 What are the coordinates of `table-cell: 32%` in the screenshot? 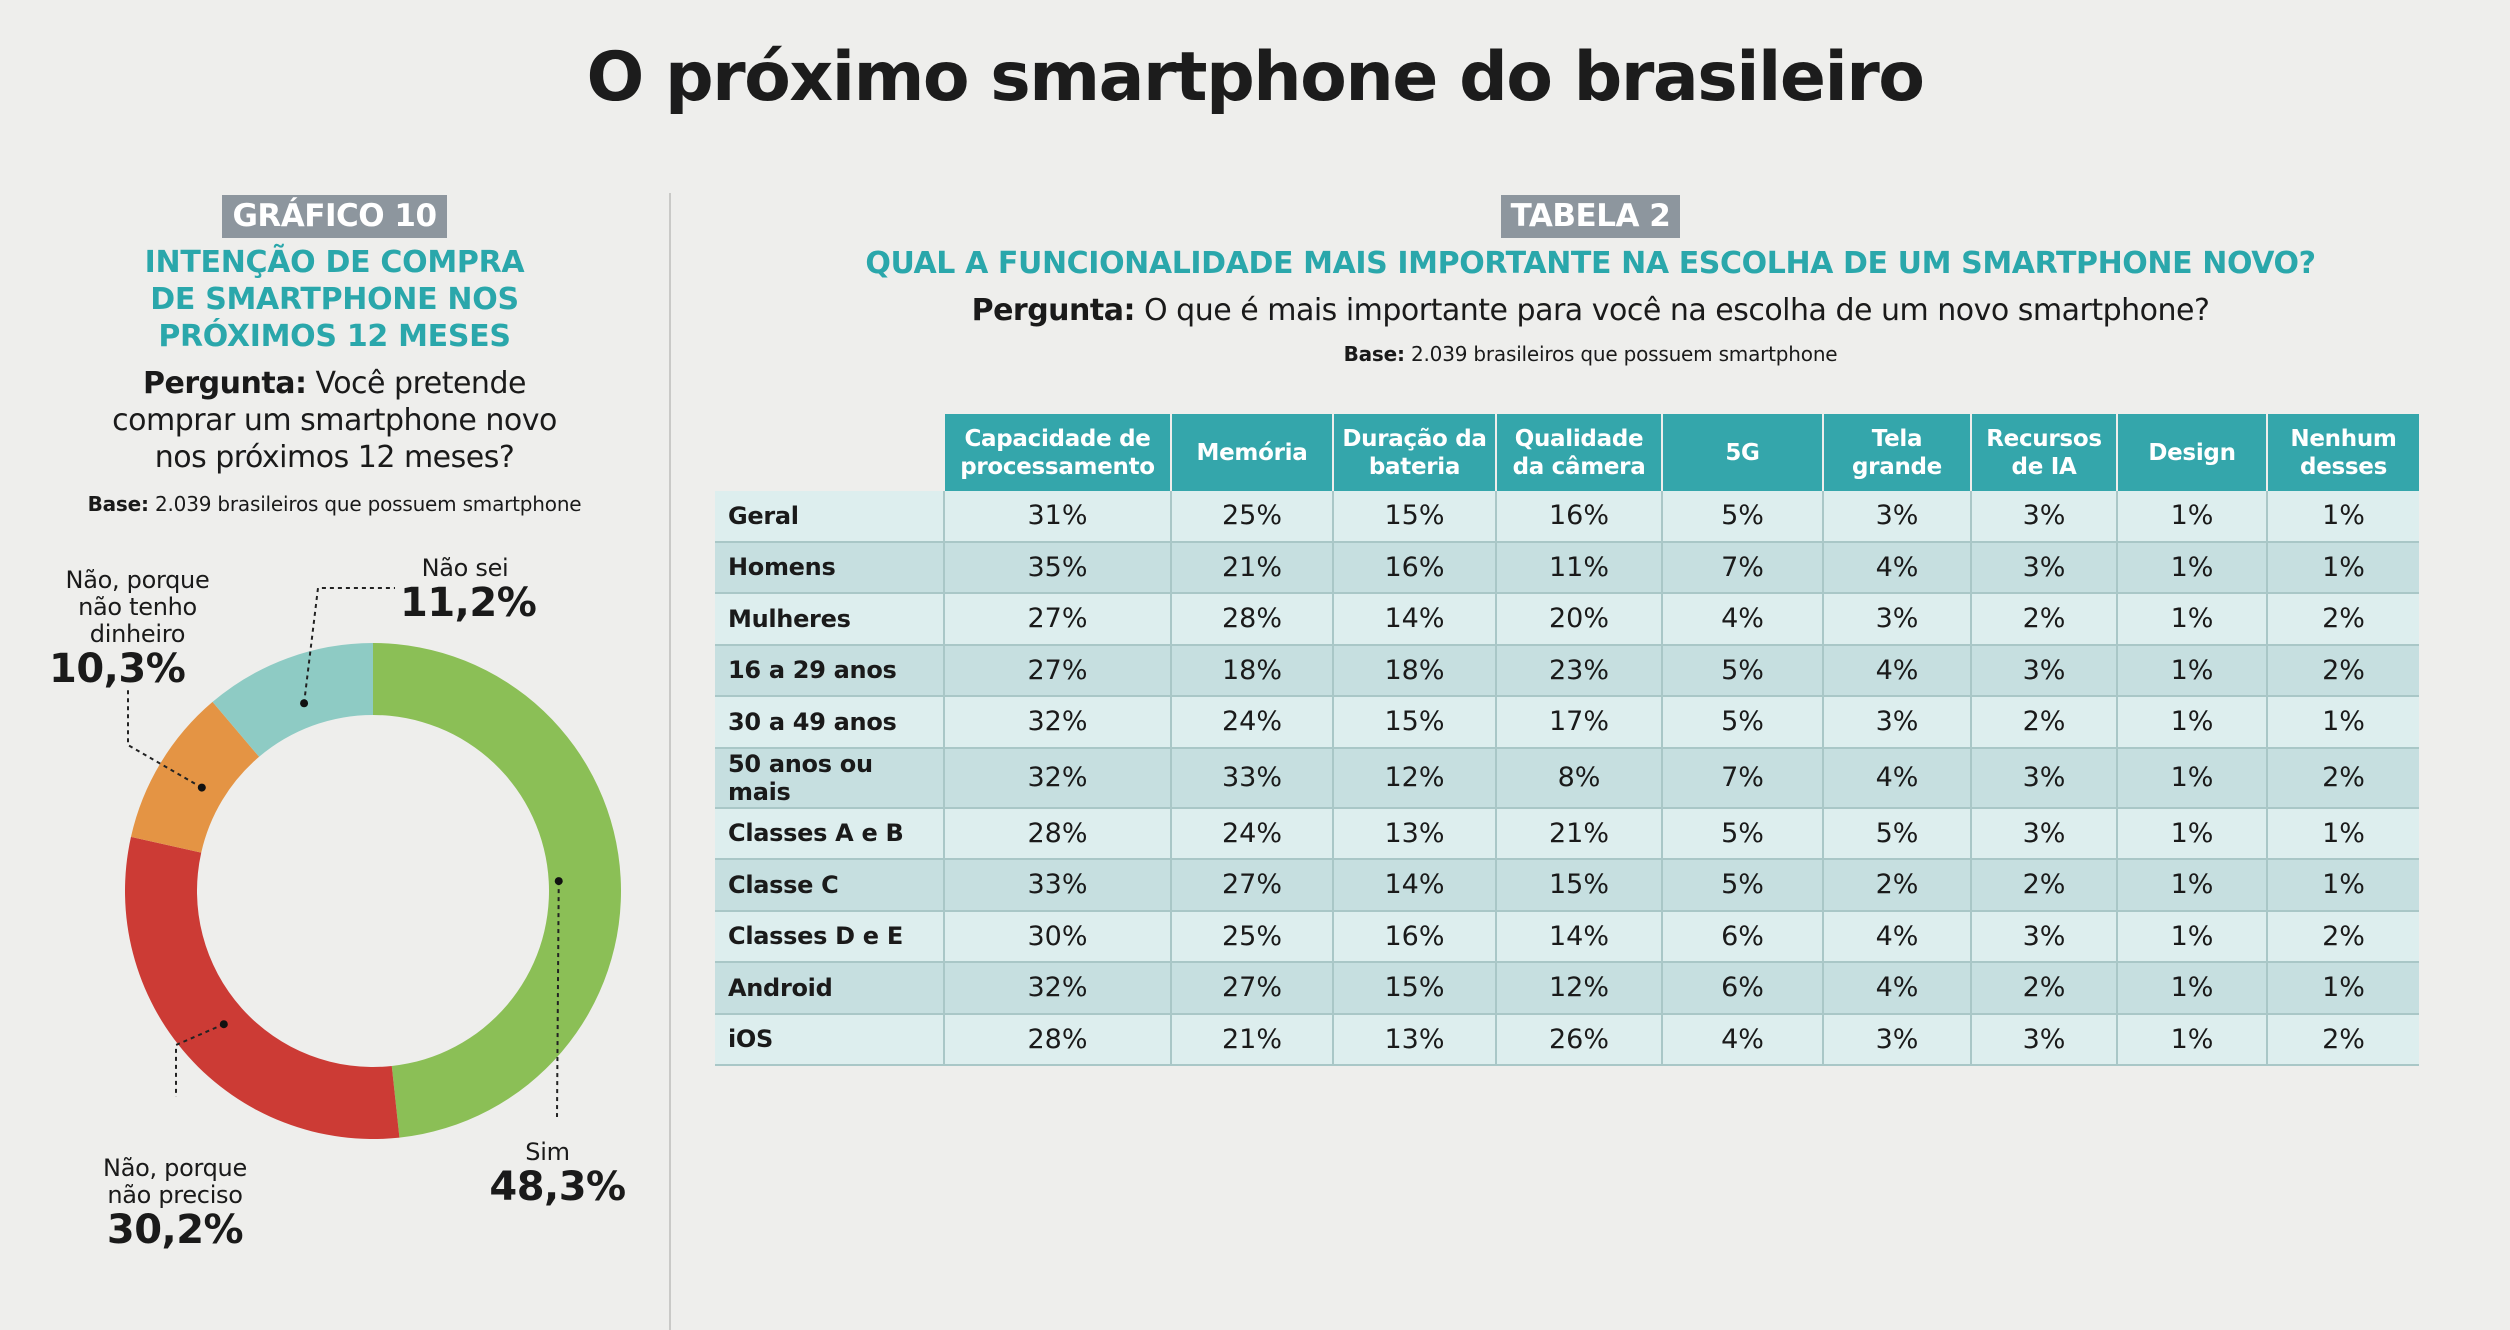 It's located at (1057, 988).